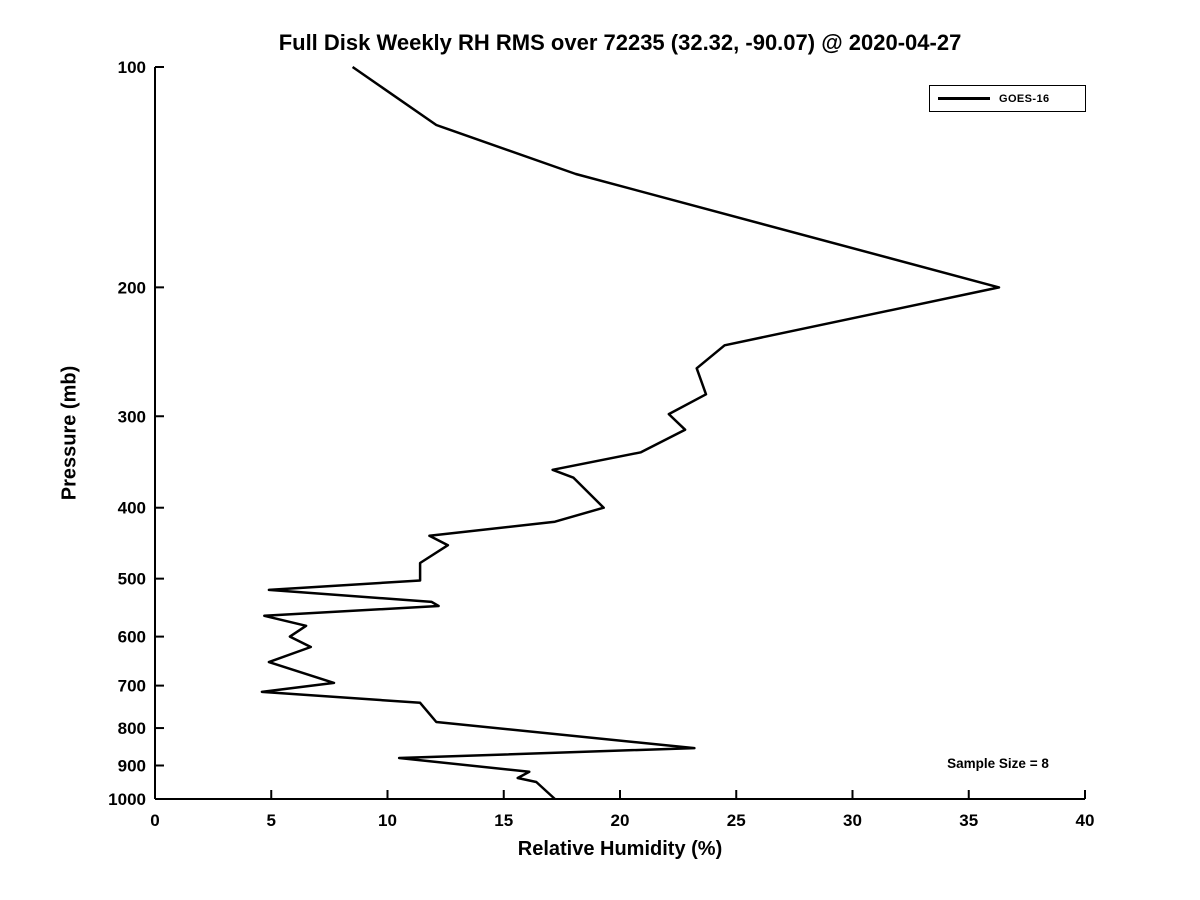  Describe the element at coordinates (154, 820) in the screenshot. I see `x-tick-label: 0` at that location.